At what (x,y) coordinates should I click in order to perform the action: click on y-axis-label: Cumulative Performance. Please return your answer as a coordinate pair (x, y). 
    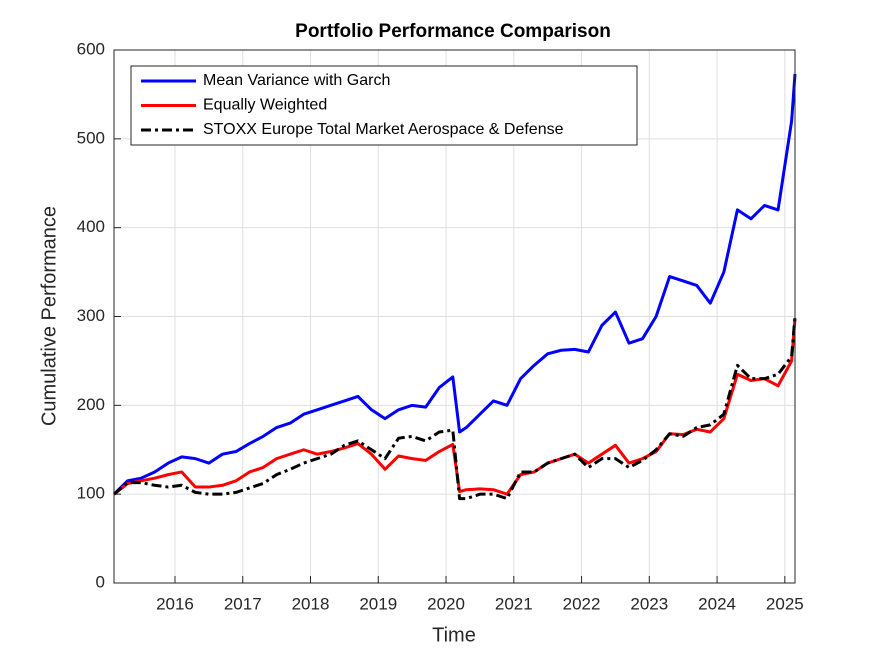
    Looking at the image, I should click on (49, 316).